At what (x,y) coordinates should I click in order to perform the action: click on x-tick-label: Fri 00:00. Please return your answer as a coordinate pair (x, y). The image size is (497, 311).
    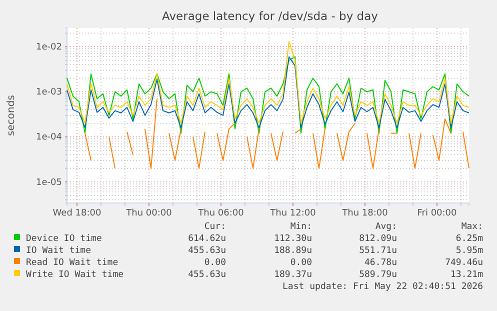
    Looking at the image, I should click on (437, 213).